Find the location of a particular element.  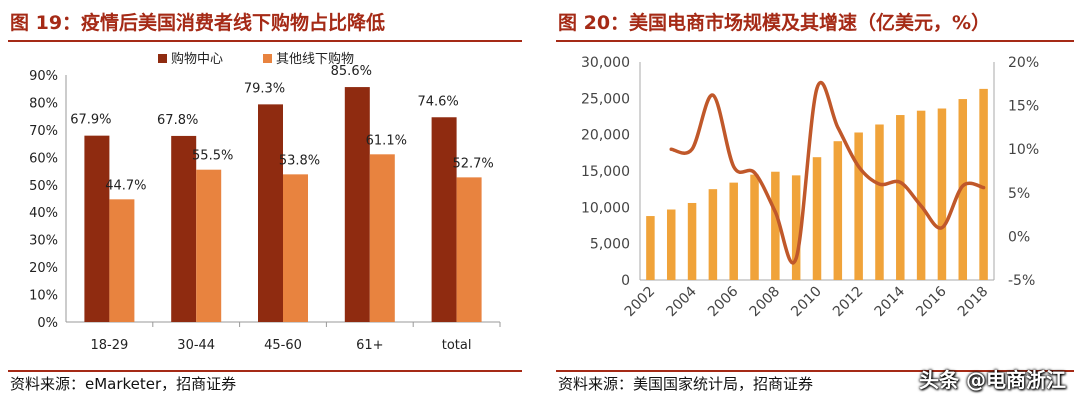

left-y-tick-label: 15,000 is located at coordinates (605, 172).